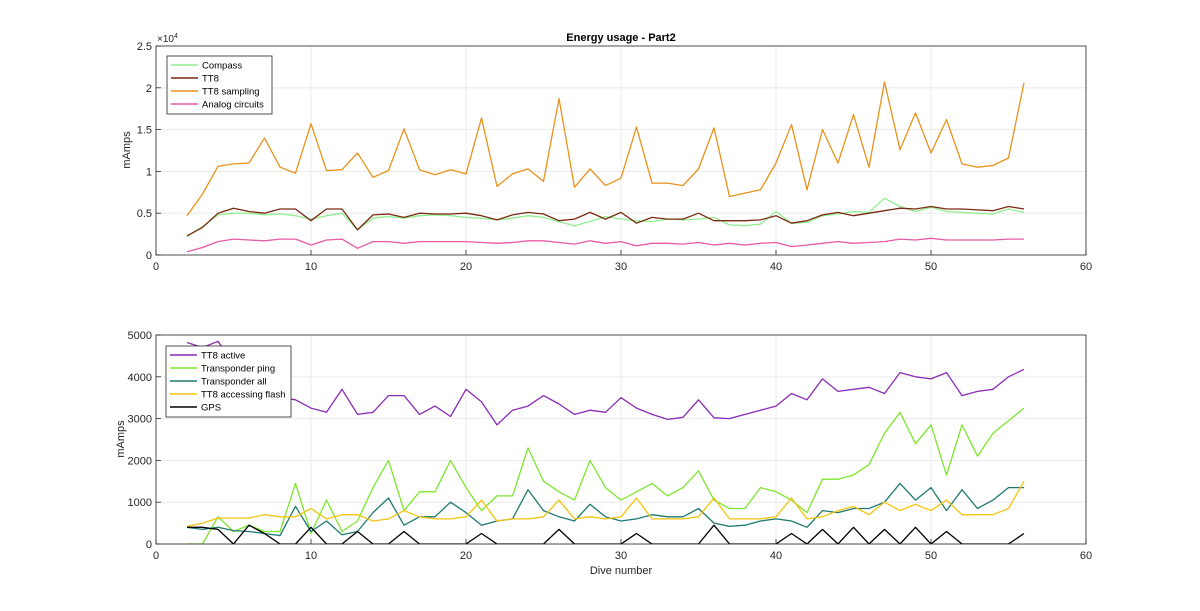 Image resolution: width=1200 pixels, height=611 pixels. Describe the element at coordinates (243, 395) in the screenshot. I see `legend-label-tt8-accessing-flash: TT8 accessing flash` at that location.